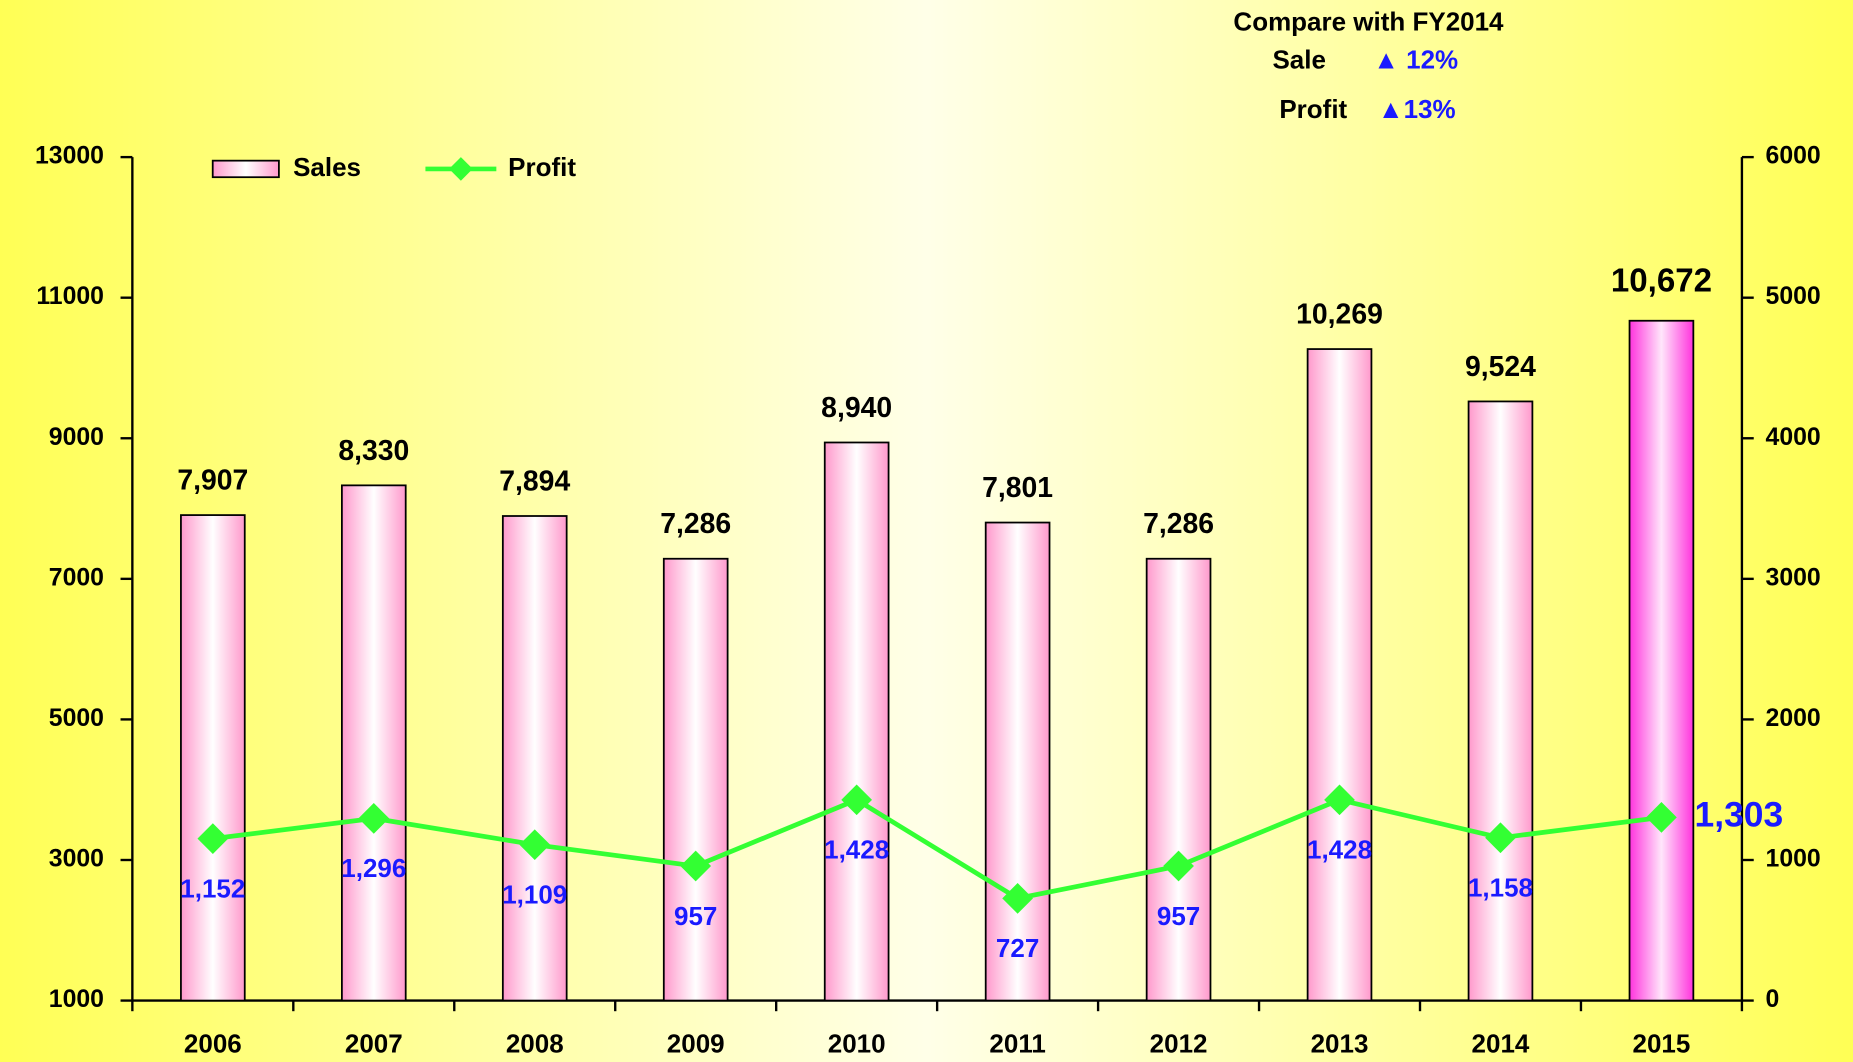  I want to click on annotation-label: Profit, so click(1313, 109).